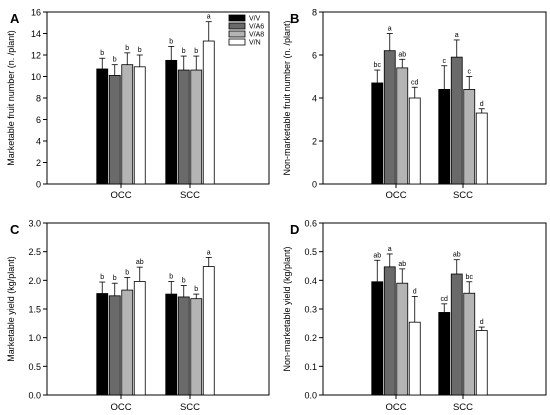 This screenshot has width=550, height=415. Describe the element at coordinates (310, 338) in the screenshot. I see `y-tick-label: 0.2` at that location.